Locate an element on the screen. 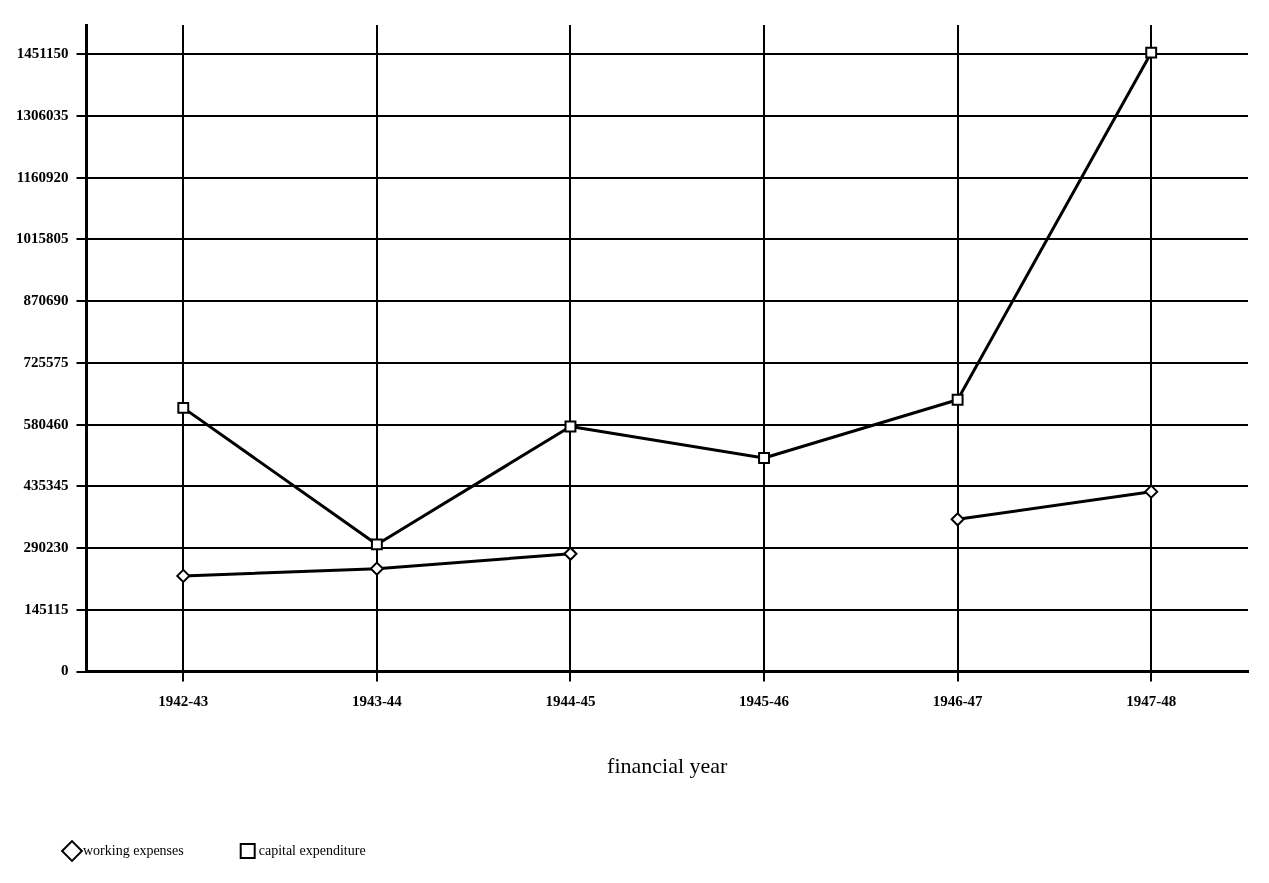 The width and height of the screenshot is (1269, 883). y-tick-label: 1306035 is located at coordinates (42, 114).